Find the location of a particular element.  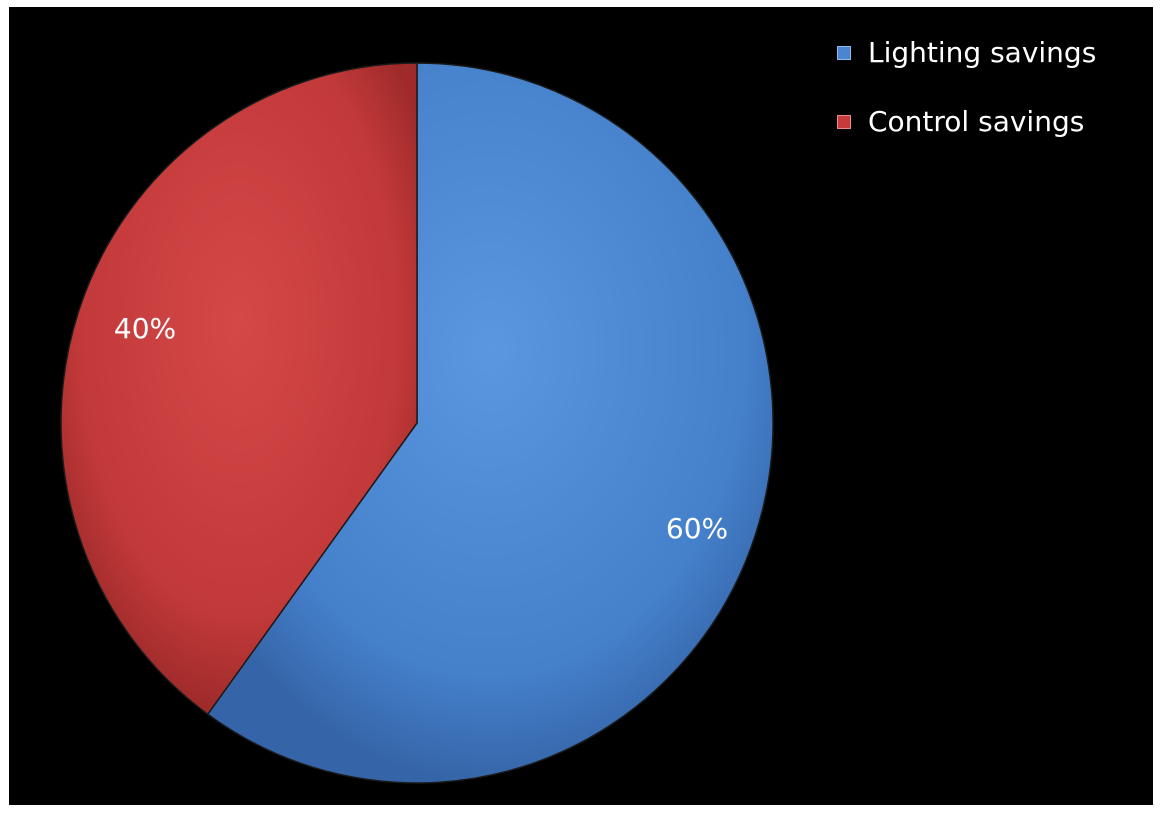

legend: Lighting savings Control savings is located at coordinates (966, 104).